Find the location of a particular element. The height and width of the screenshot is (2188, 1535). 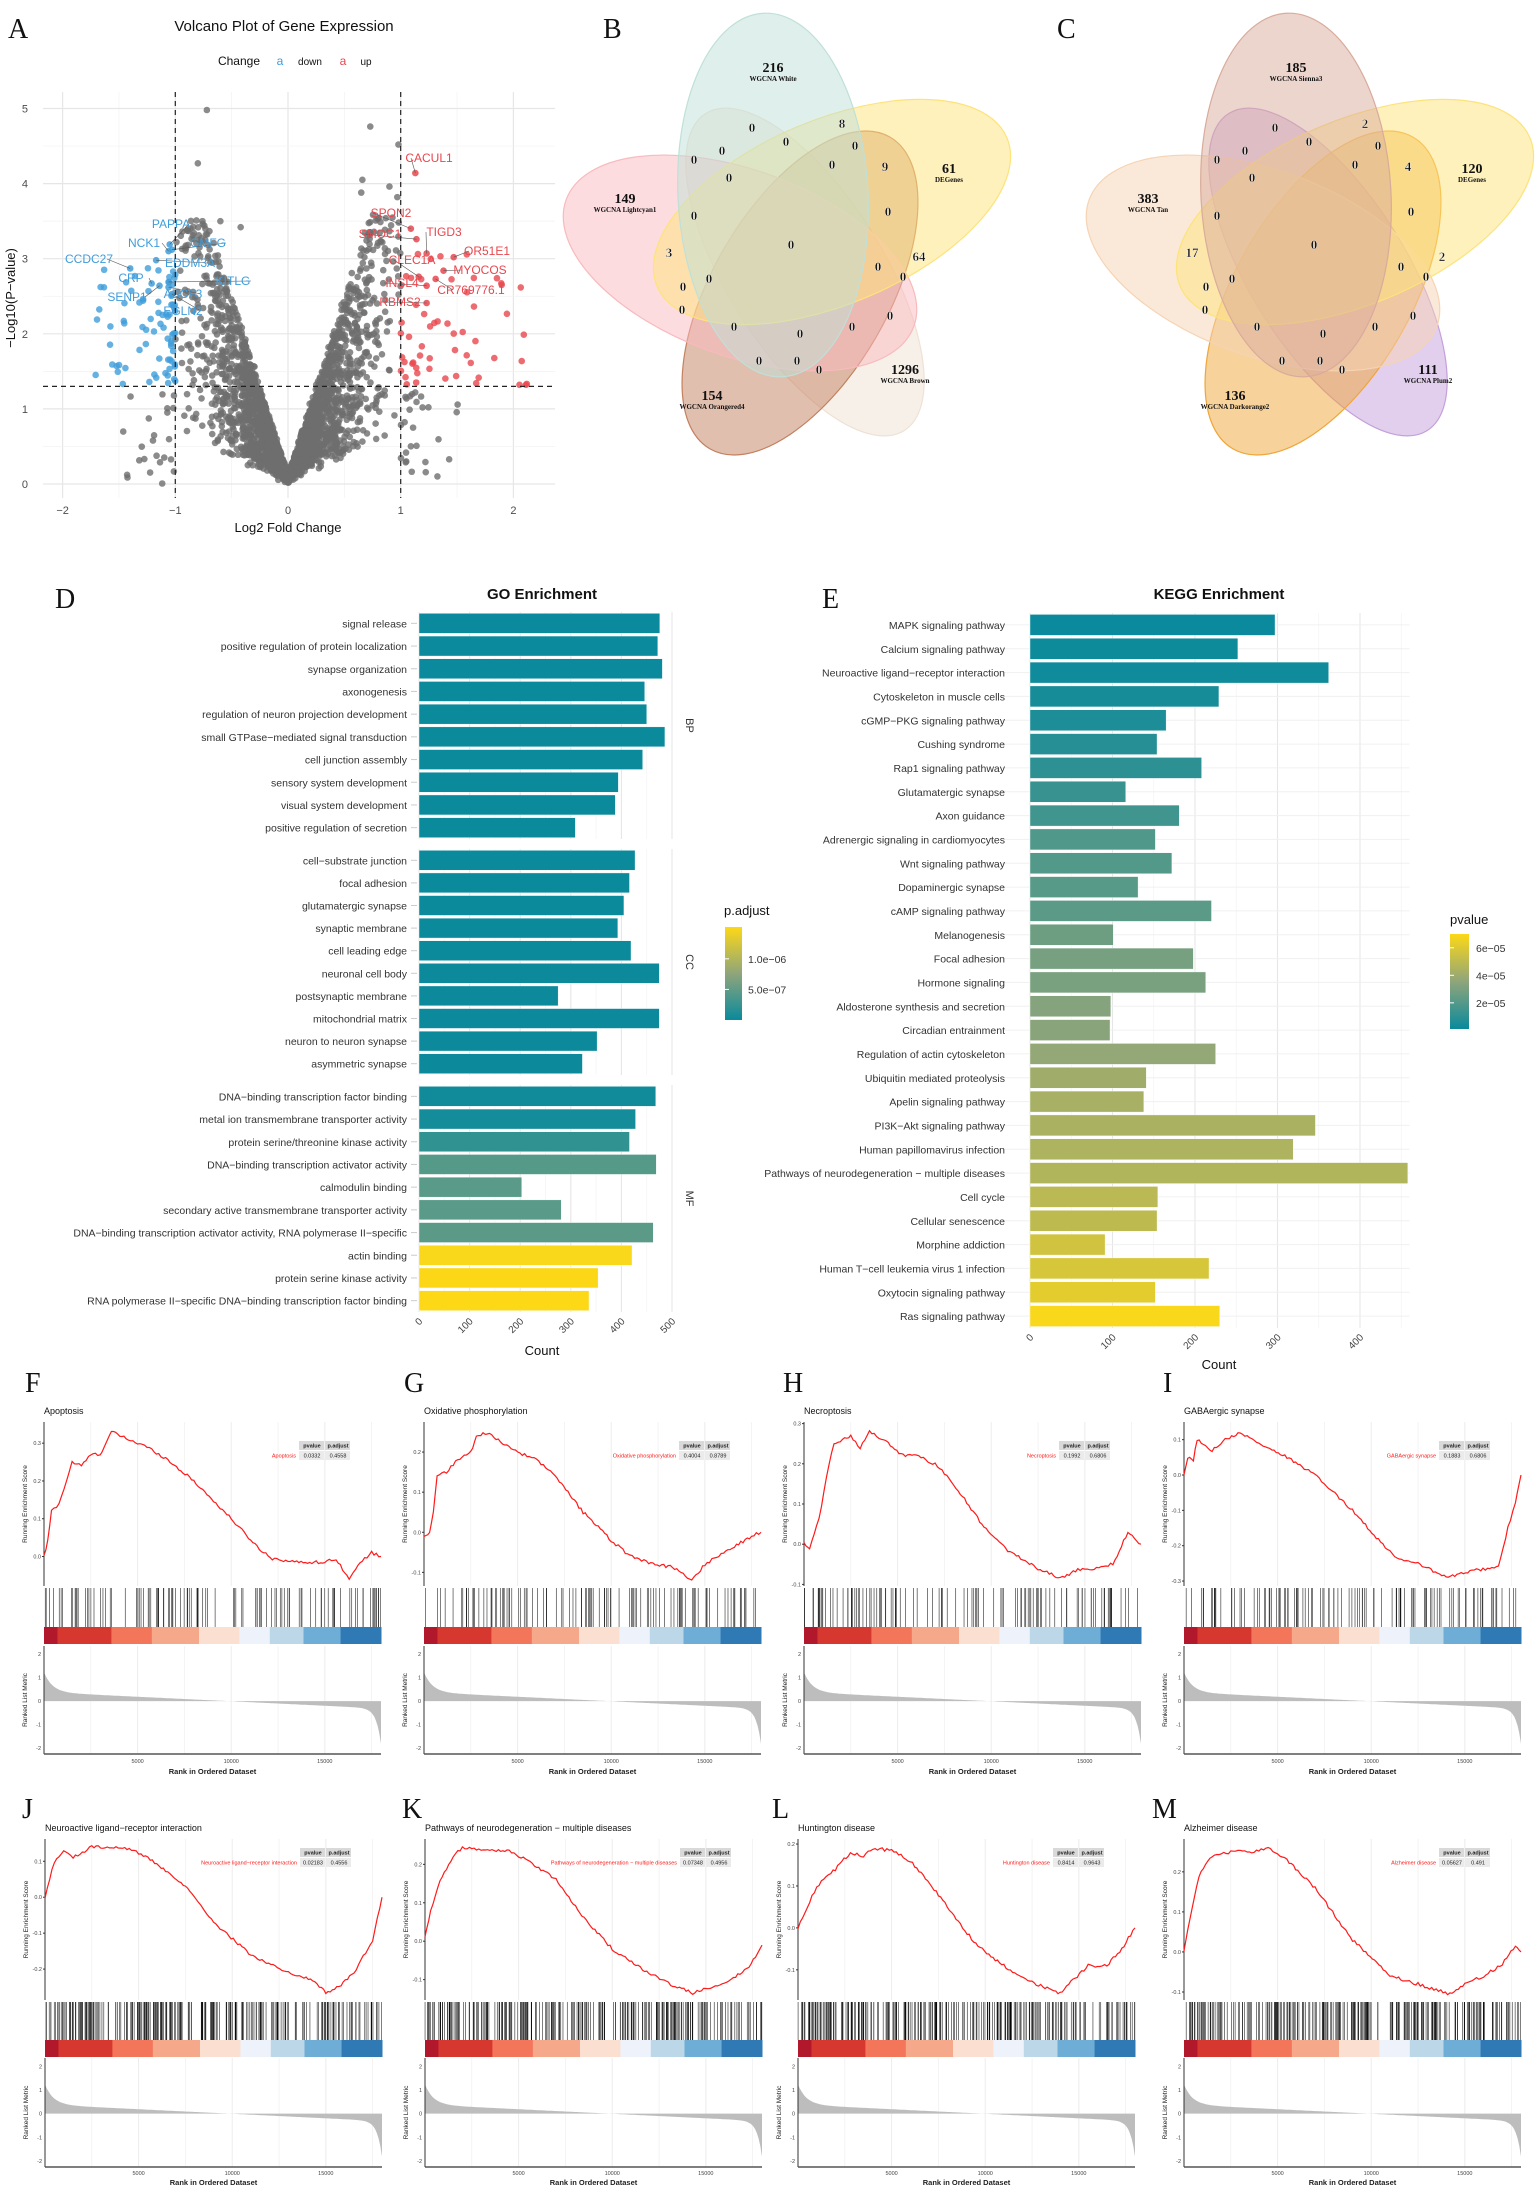

category-label: DNA−binding transcription factor binding is located at coordinates (313, 1097).